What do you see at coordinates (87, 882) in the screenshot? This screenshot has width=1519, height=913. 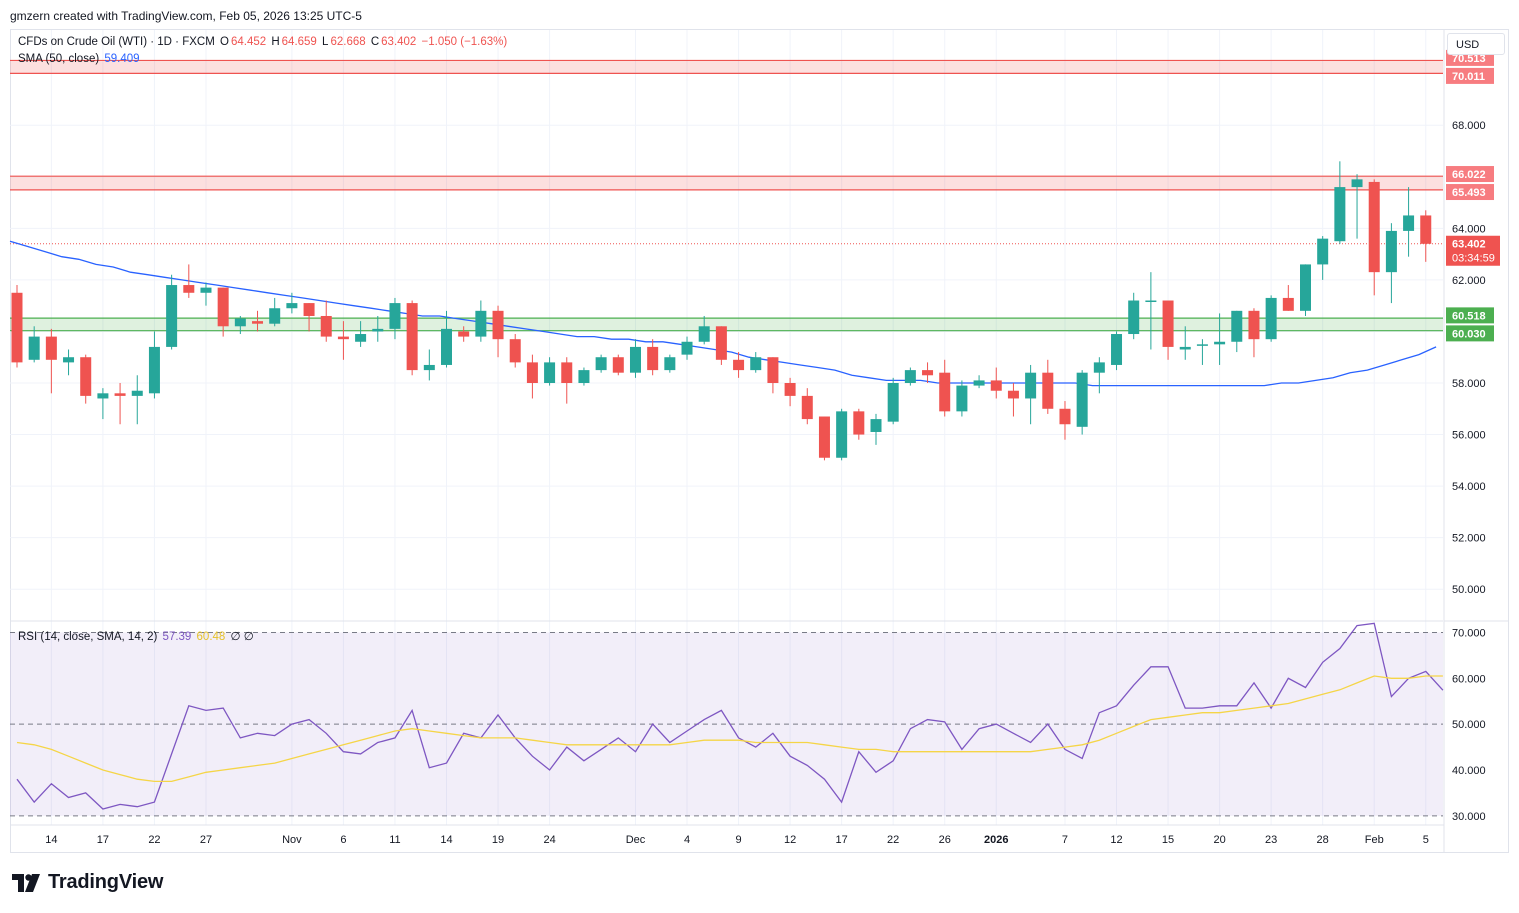 I see `brand: TradingView` at bounding box center [87, 882].